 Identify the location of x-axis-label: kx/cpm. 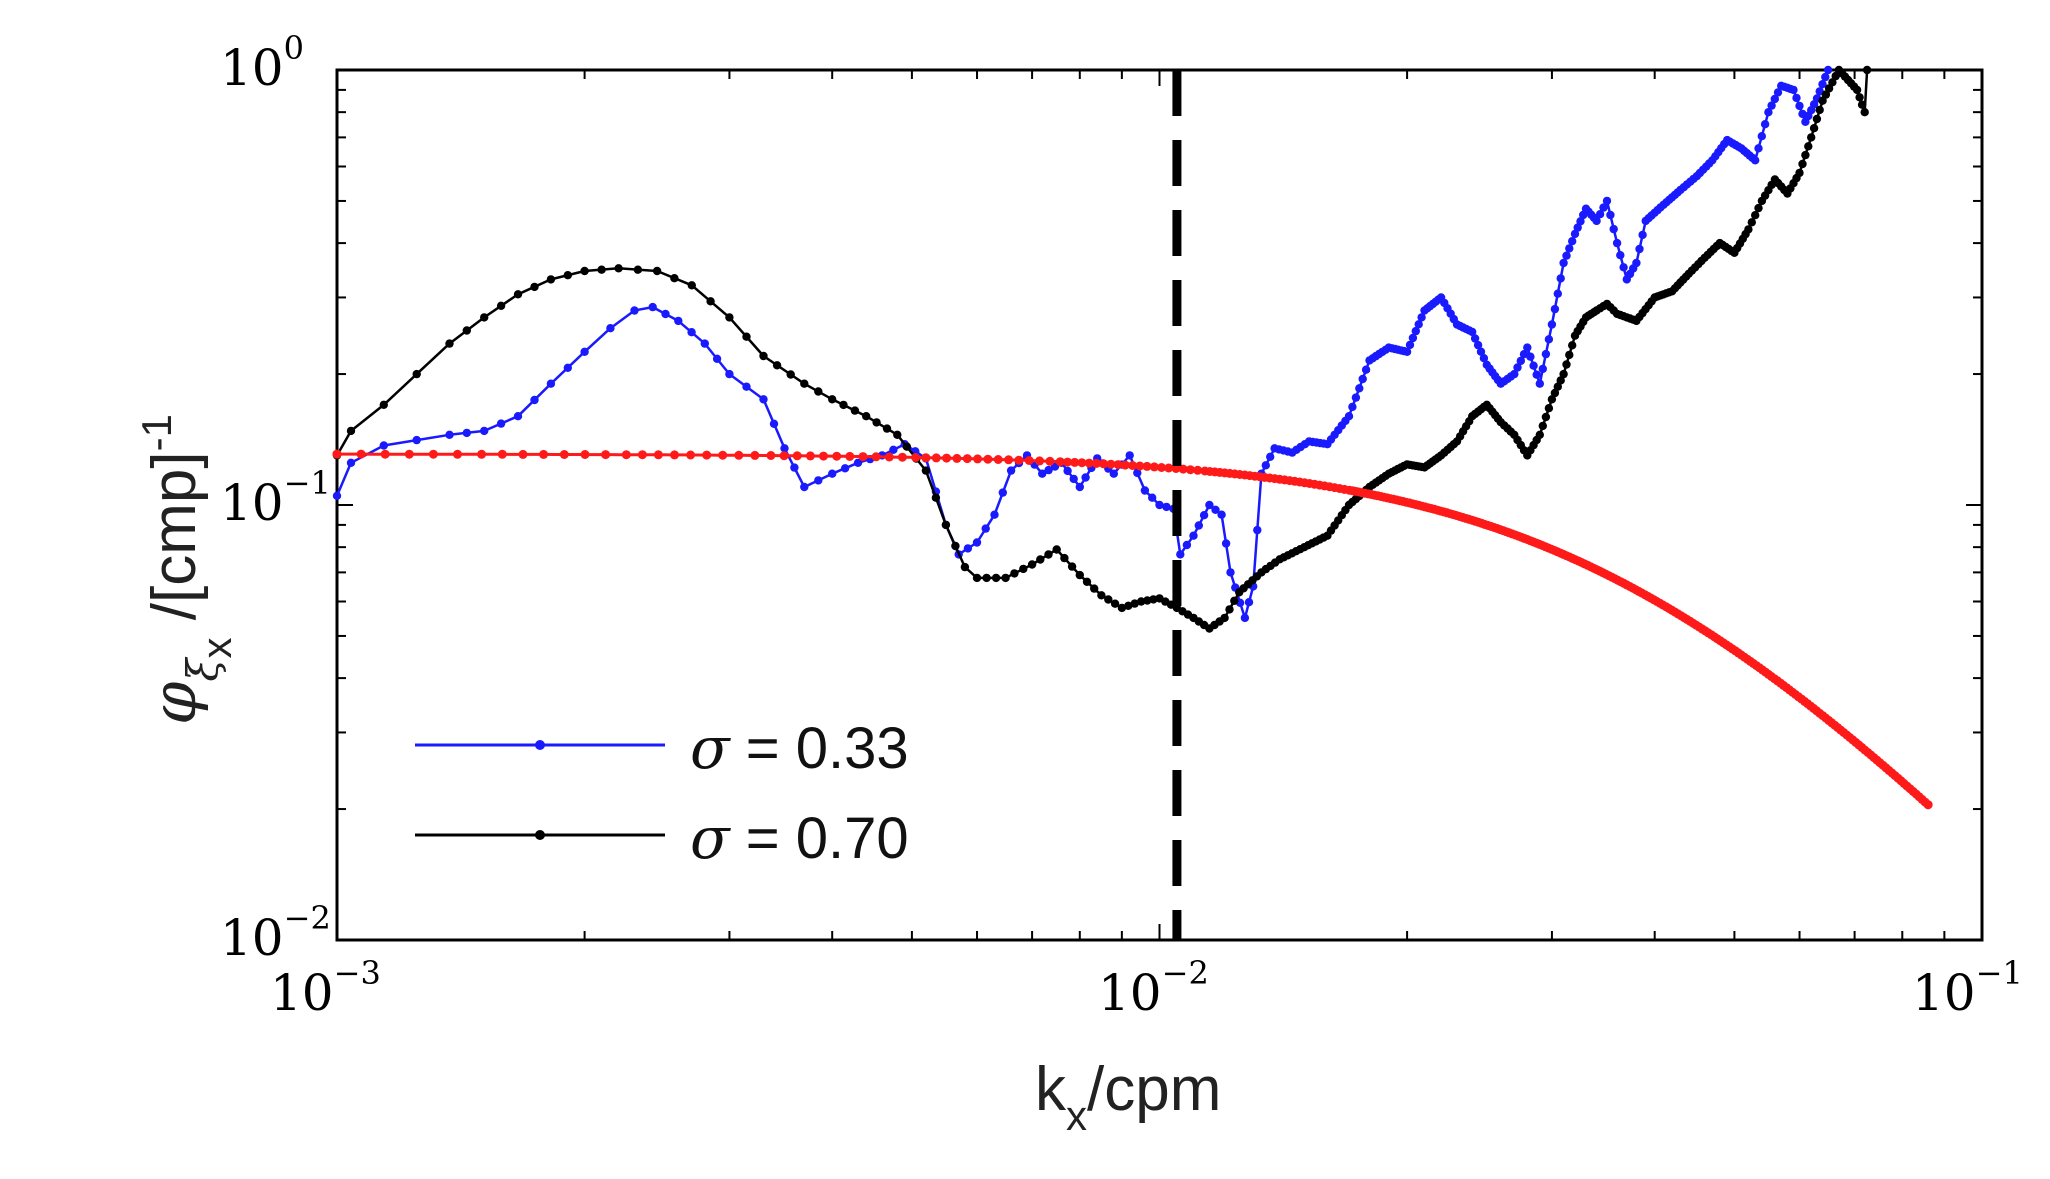
(1128, 1097).